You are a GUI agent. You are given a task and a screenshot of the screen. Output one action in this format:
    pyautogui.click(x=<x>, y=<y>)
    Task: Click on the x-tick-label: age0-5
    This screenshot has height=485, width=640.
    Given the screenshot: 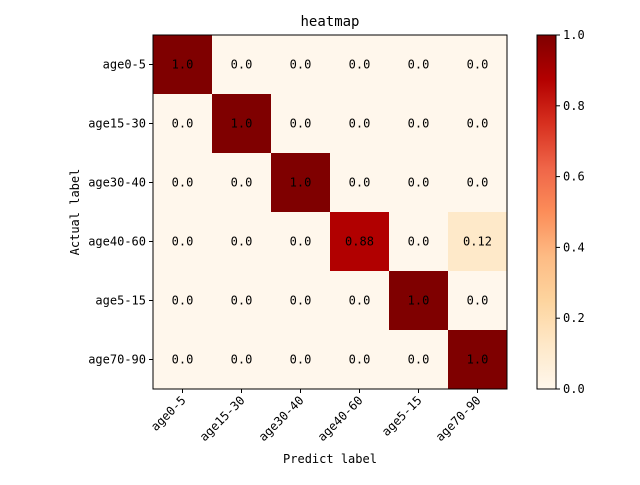 What is the action you would take?
    pyautogui.click(x=168, y=413)
    